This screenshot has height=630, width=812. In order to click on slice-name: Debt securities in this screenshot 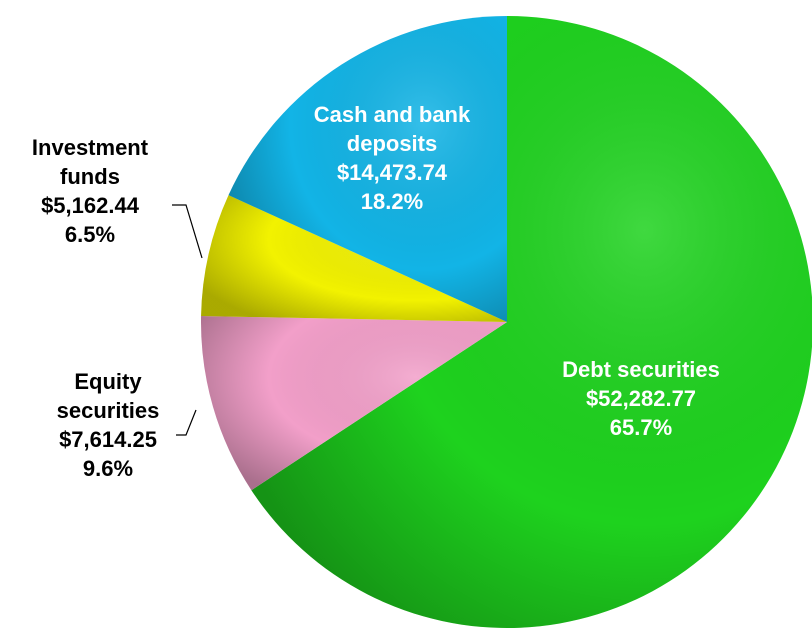, I will do `click(641, 369)`.